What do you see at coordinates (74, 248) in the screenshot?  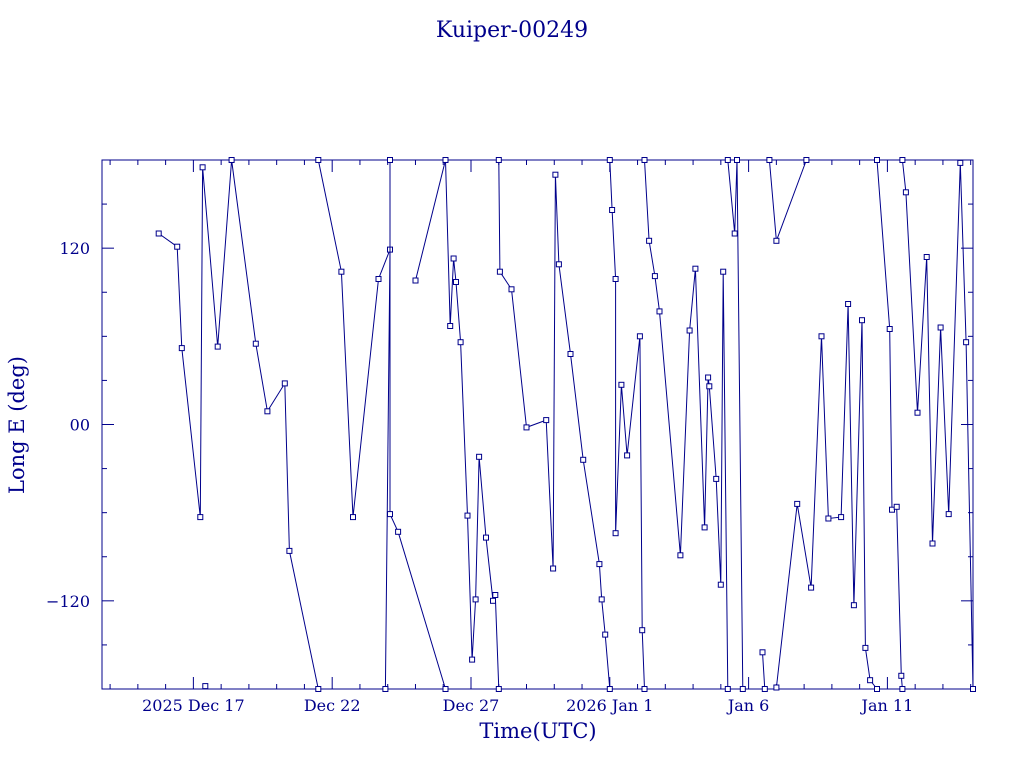 I see `y-tick-label: 120` at bounding box center [74, 248].